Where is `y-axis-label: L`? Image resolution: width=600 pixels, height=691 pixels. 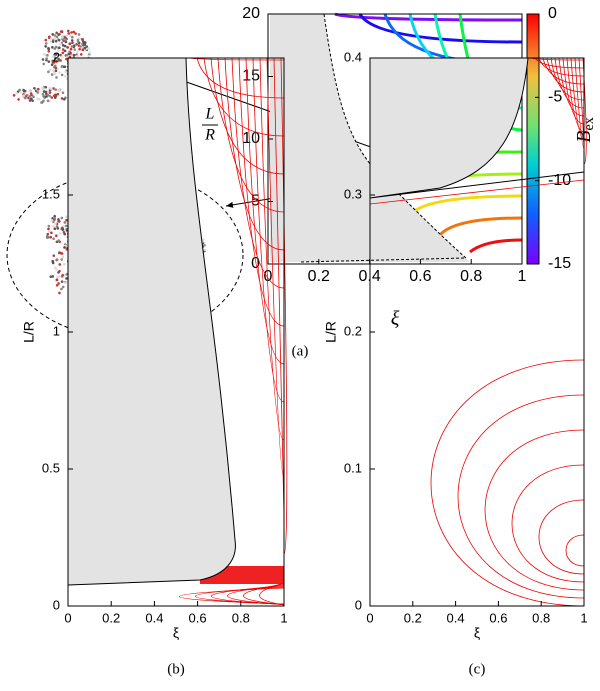
y-axis-label: L is located at coordinates (210, 114).